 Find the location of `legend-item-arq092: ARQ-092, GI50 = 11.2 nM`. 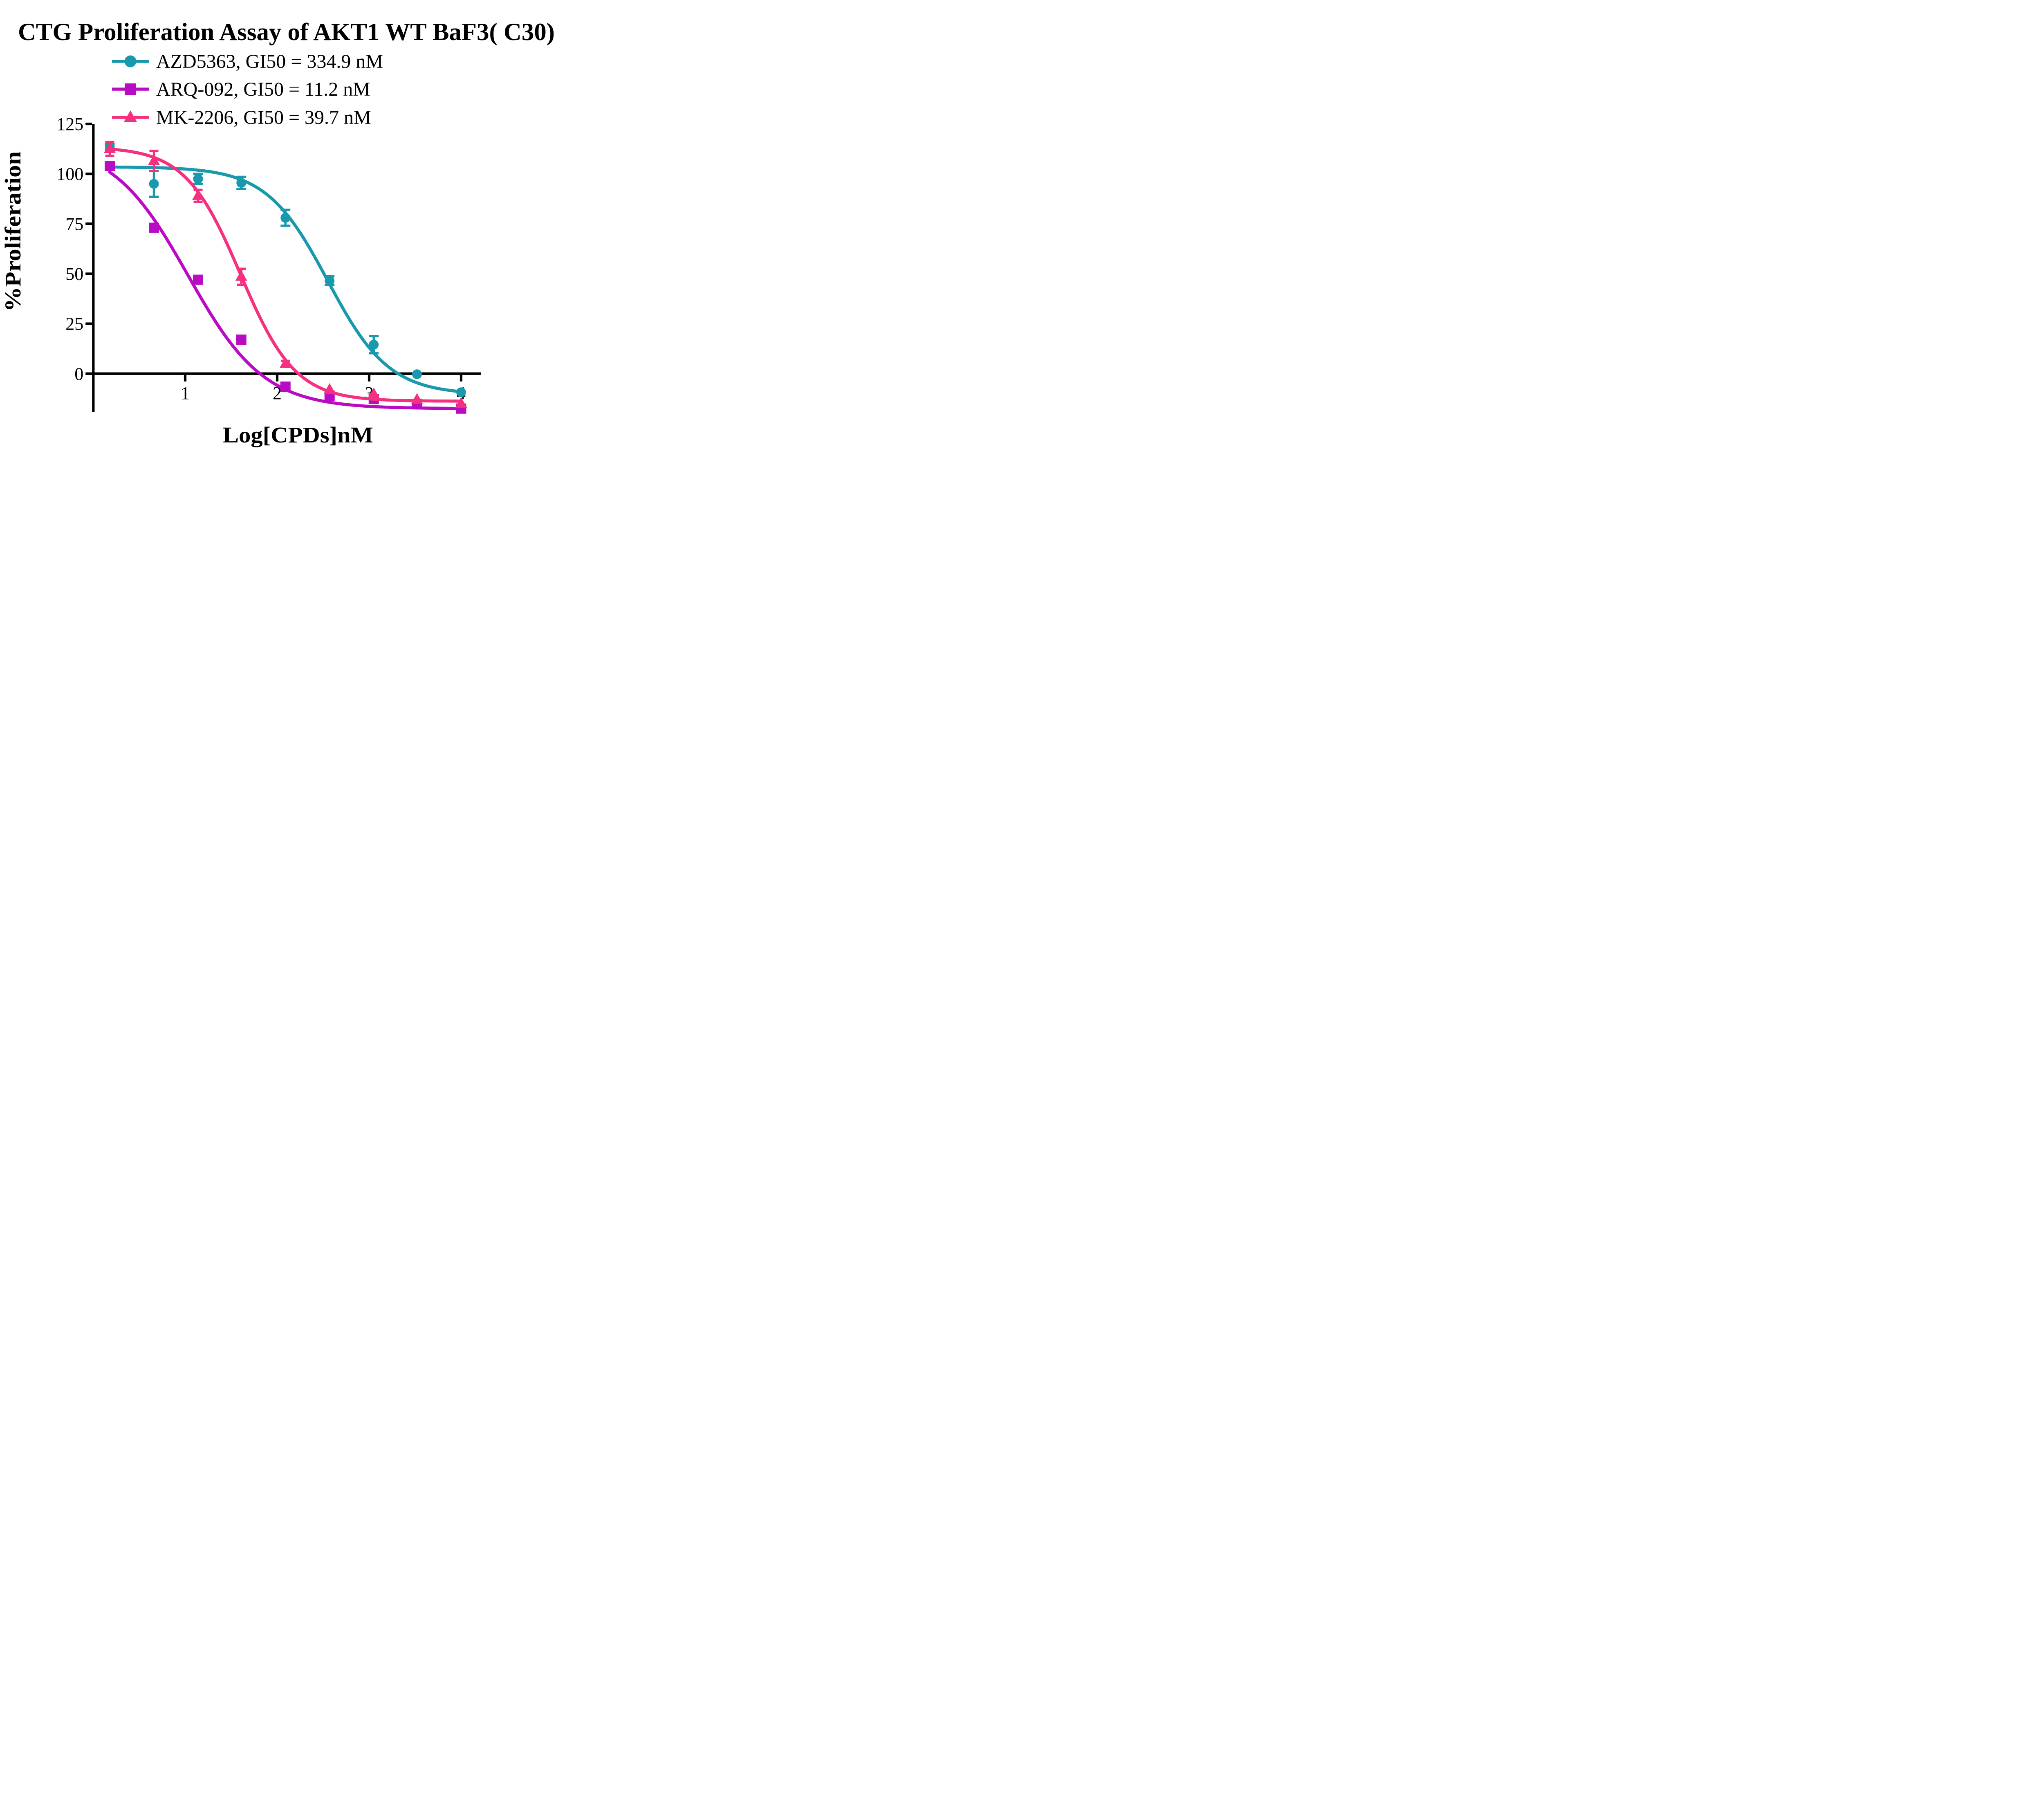

legend-item-arq092: ARQ-092, GI50 = 11.2 nM is located at coordinates (241, 89).